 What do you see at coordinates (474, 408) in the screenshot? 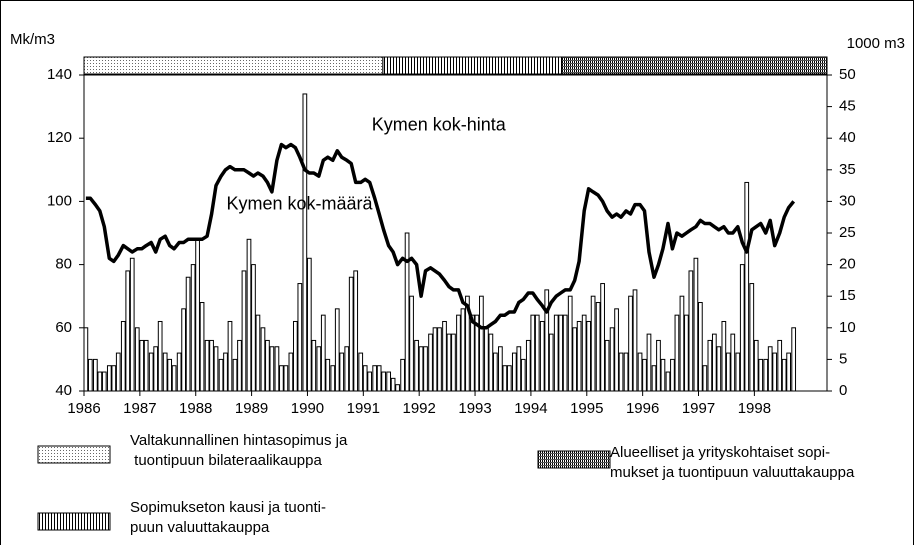
I see `x-tick-label: 1993` at bounding box center [474, 408].